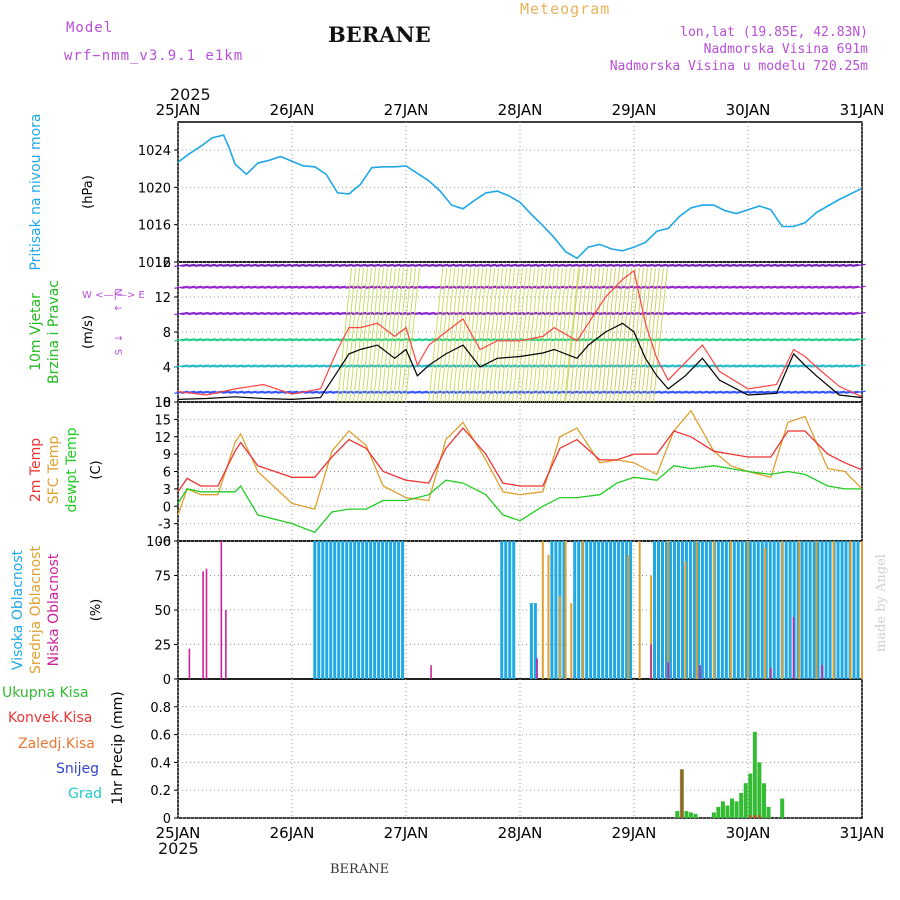 The height and width of the screenshot is (900, 900). I want to click on compass-arrow-up: ↑, so click(119, 308).